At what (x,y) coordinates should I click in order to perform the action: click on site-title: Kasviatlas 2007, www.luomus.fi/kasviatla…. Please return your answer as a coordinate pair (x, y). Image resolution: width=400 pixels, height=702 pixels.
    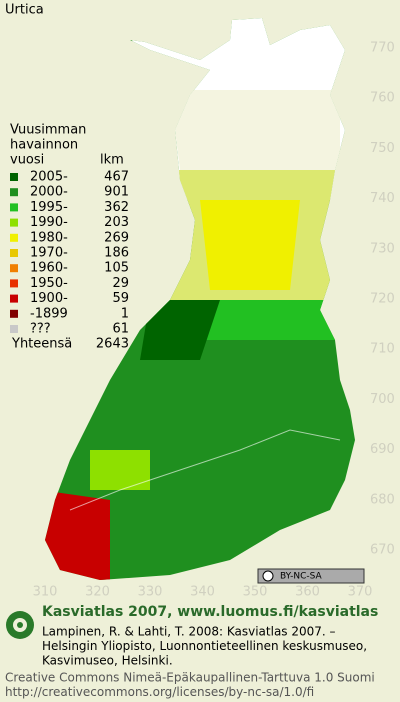
    Looking at the image, I should click on (210, 612).